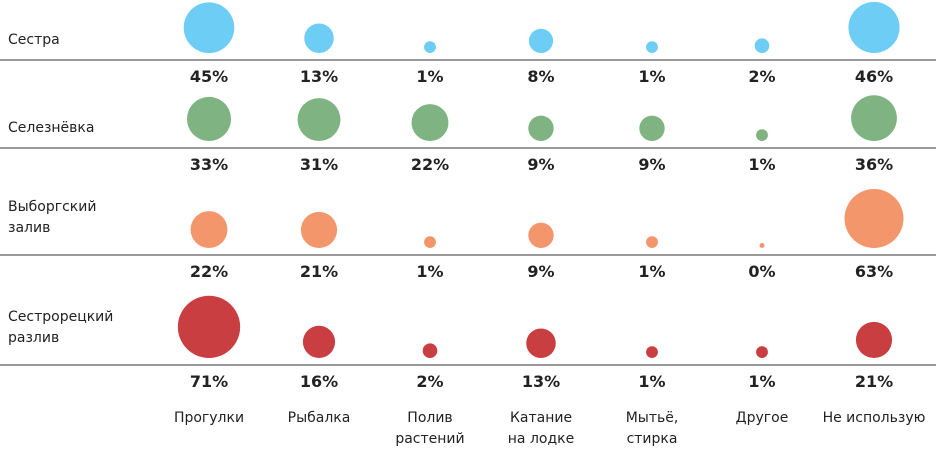 This screenshot has height=455, width=936. What do you see at coordinates (52, 217) in the screenshot?
I see `series-name: Выборгский залив` at bounding box center [52, 217].